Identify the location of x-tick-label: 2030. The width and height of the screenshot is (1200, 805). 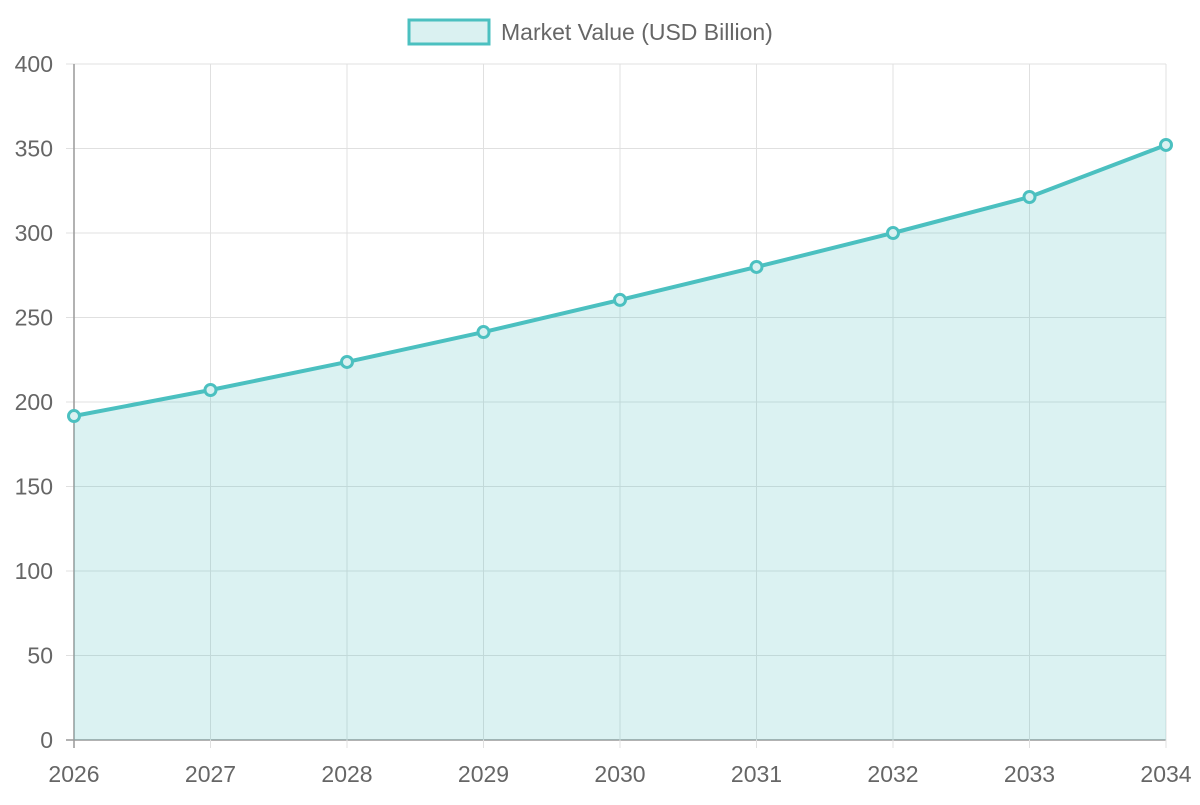
(619, 774).